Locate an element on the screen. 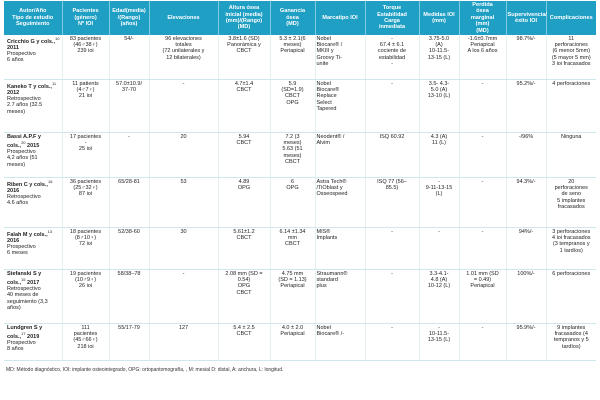  elevations-cell: - is located at coordinates (184, 297).